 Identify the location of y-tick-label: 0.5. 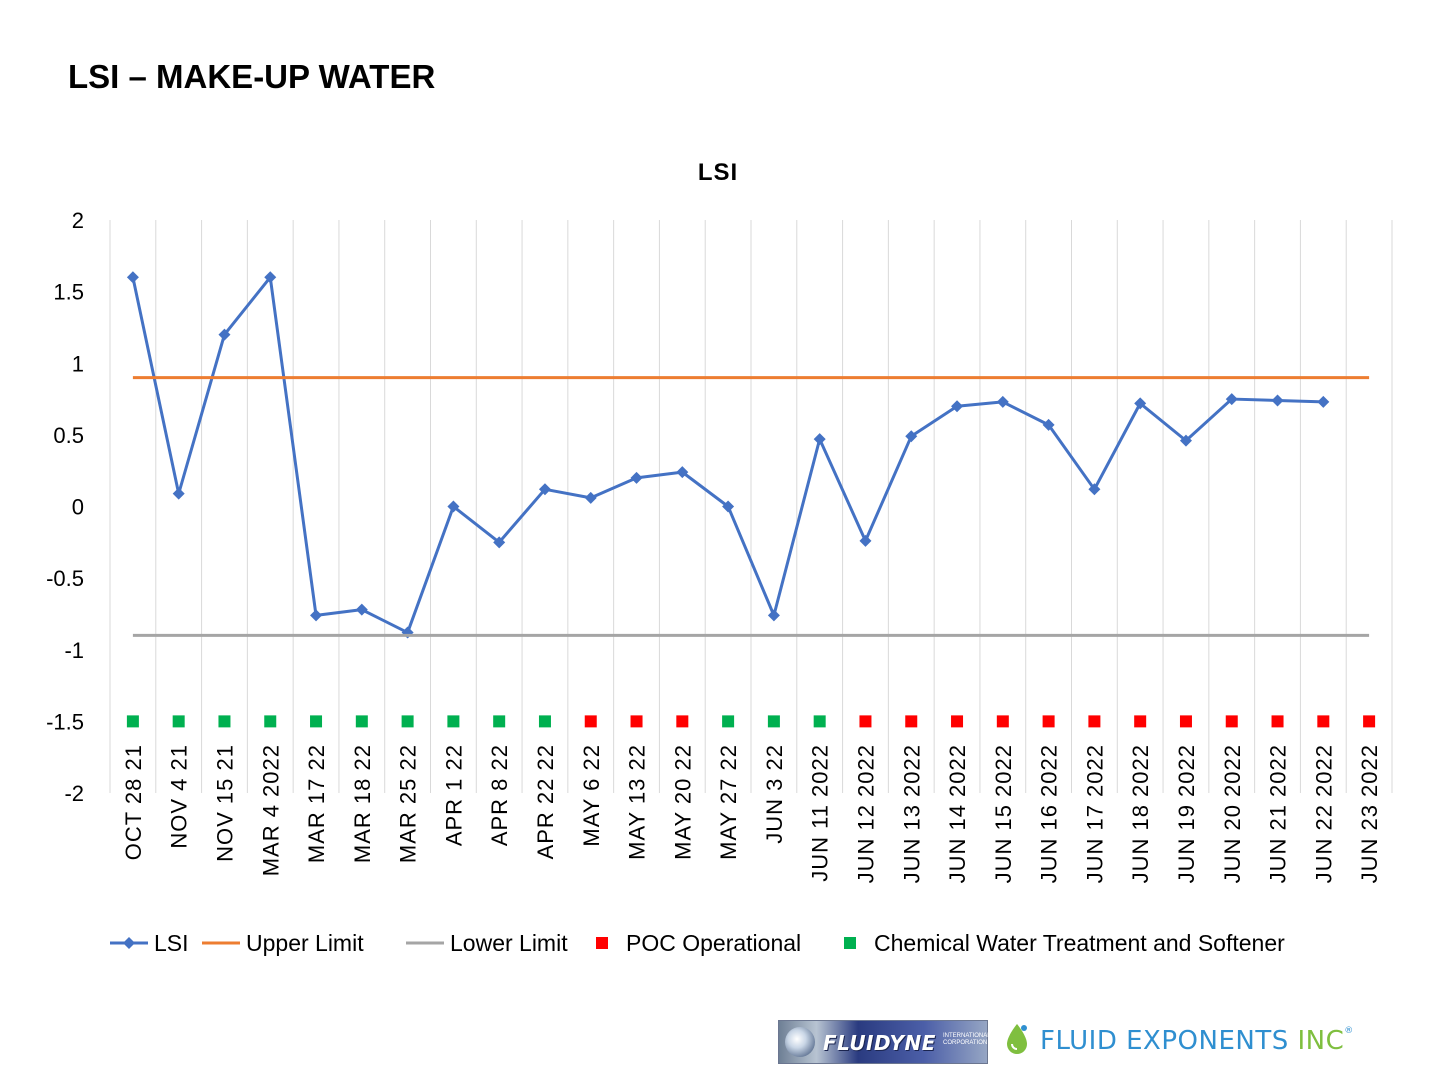
(68, 435).